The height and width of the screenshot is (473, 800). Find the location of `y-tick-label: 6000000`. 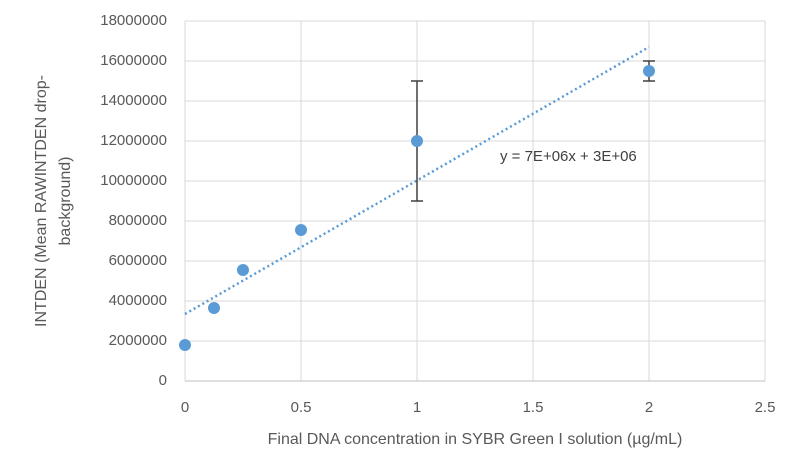

y-tick-label: 6000000 is located at coordinates (138, 260).